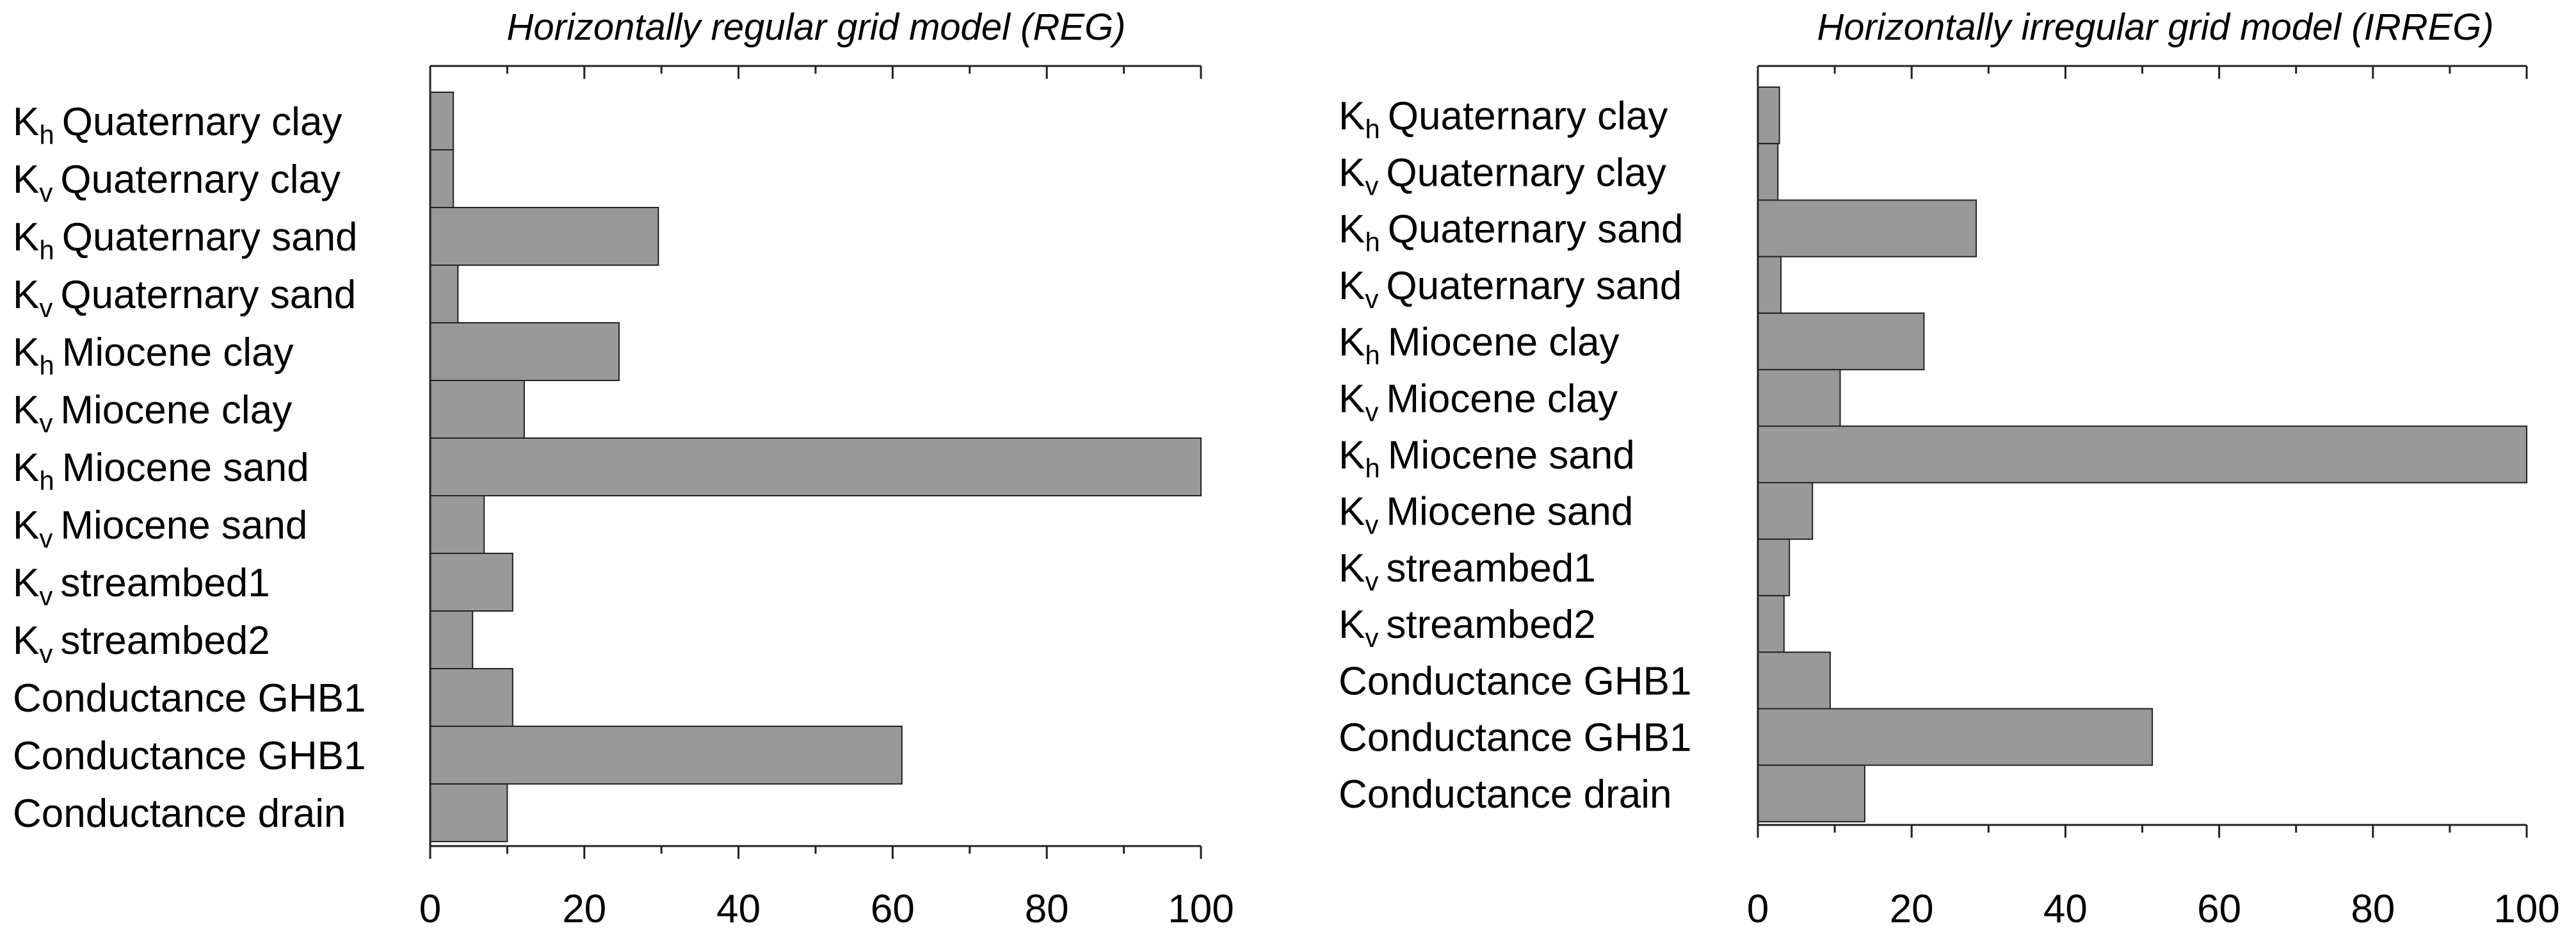  I want to click on x-tick-label: 60, so click(2219, 909).